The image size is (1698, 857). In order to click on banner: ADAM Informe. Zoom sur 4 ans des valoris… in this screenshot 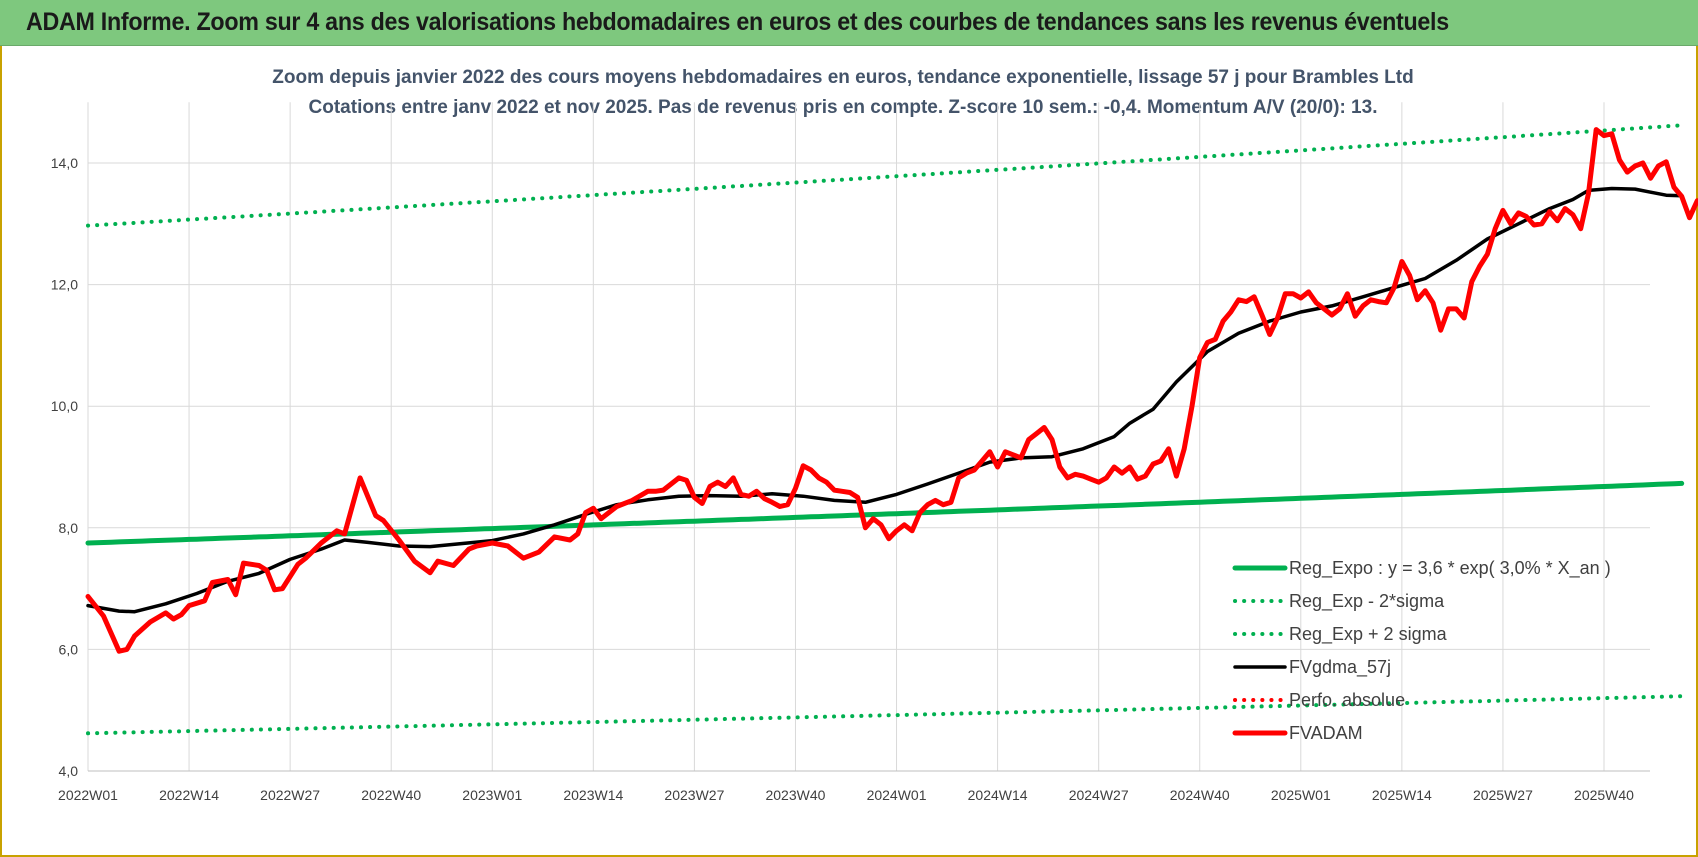, I will do `click(849, 23)`.